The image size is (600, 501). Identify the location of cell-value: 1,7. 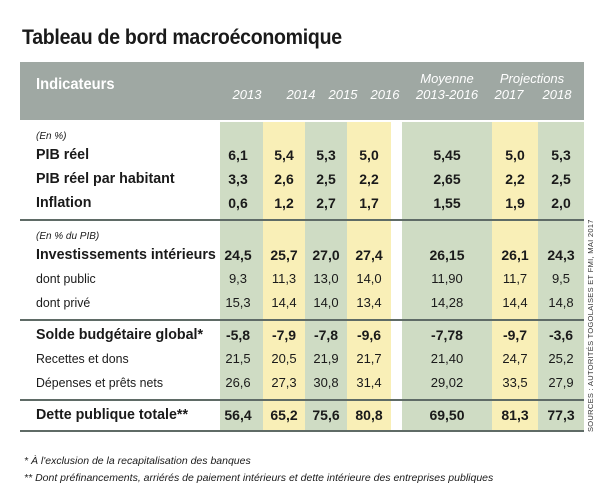
(369, 203).